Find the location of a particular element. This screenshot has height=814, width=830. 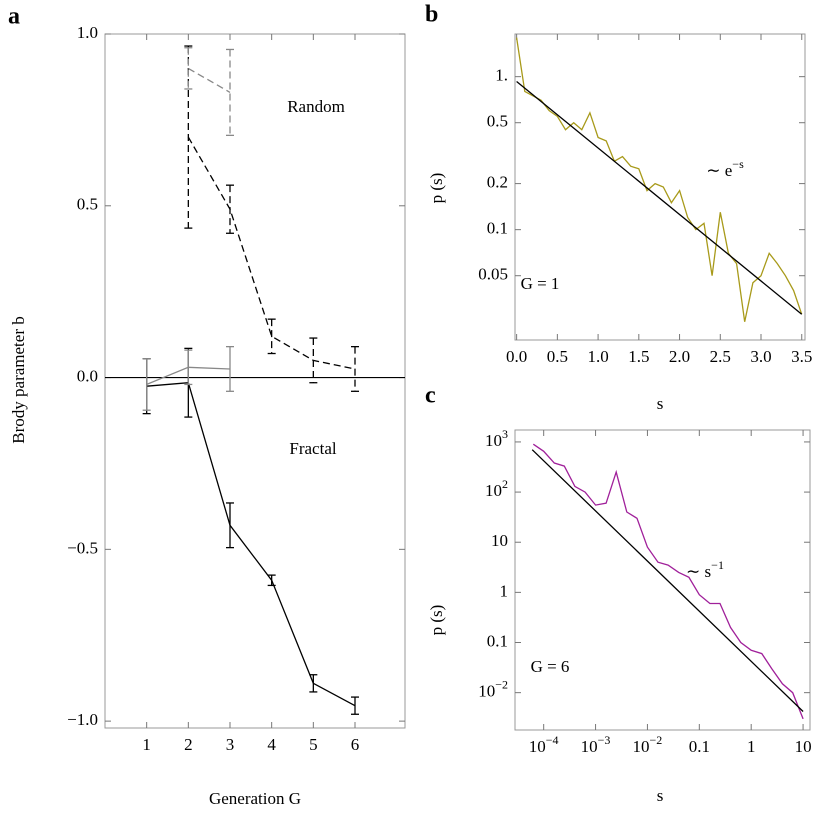

x-tick-label: 1.5 is located at coordinates (638, 356).